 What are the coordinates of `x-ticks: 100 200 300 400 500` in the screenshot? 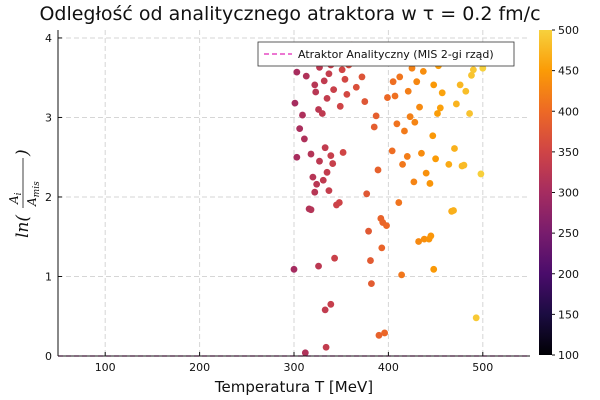 It's located at (294, 363).